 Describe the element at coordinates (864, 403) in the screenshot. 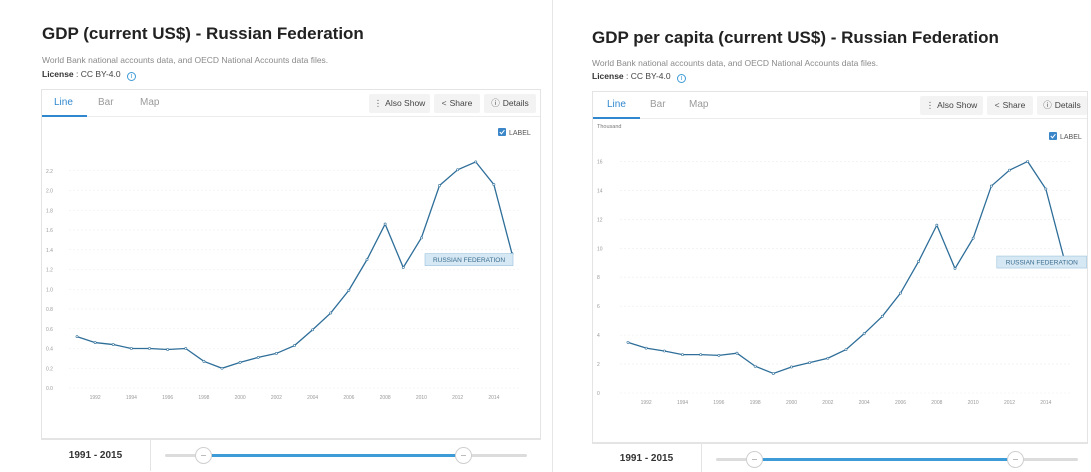

I see `x-tick-label: 2004` at that location.